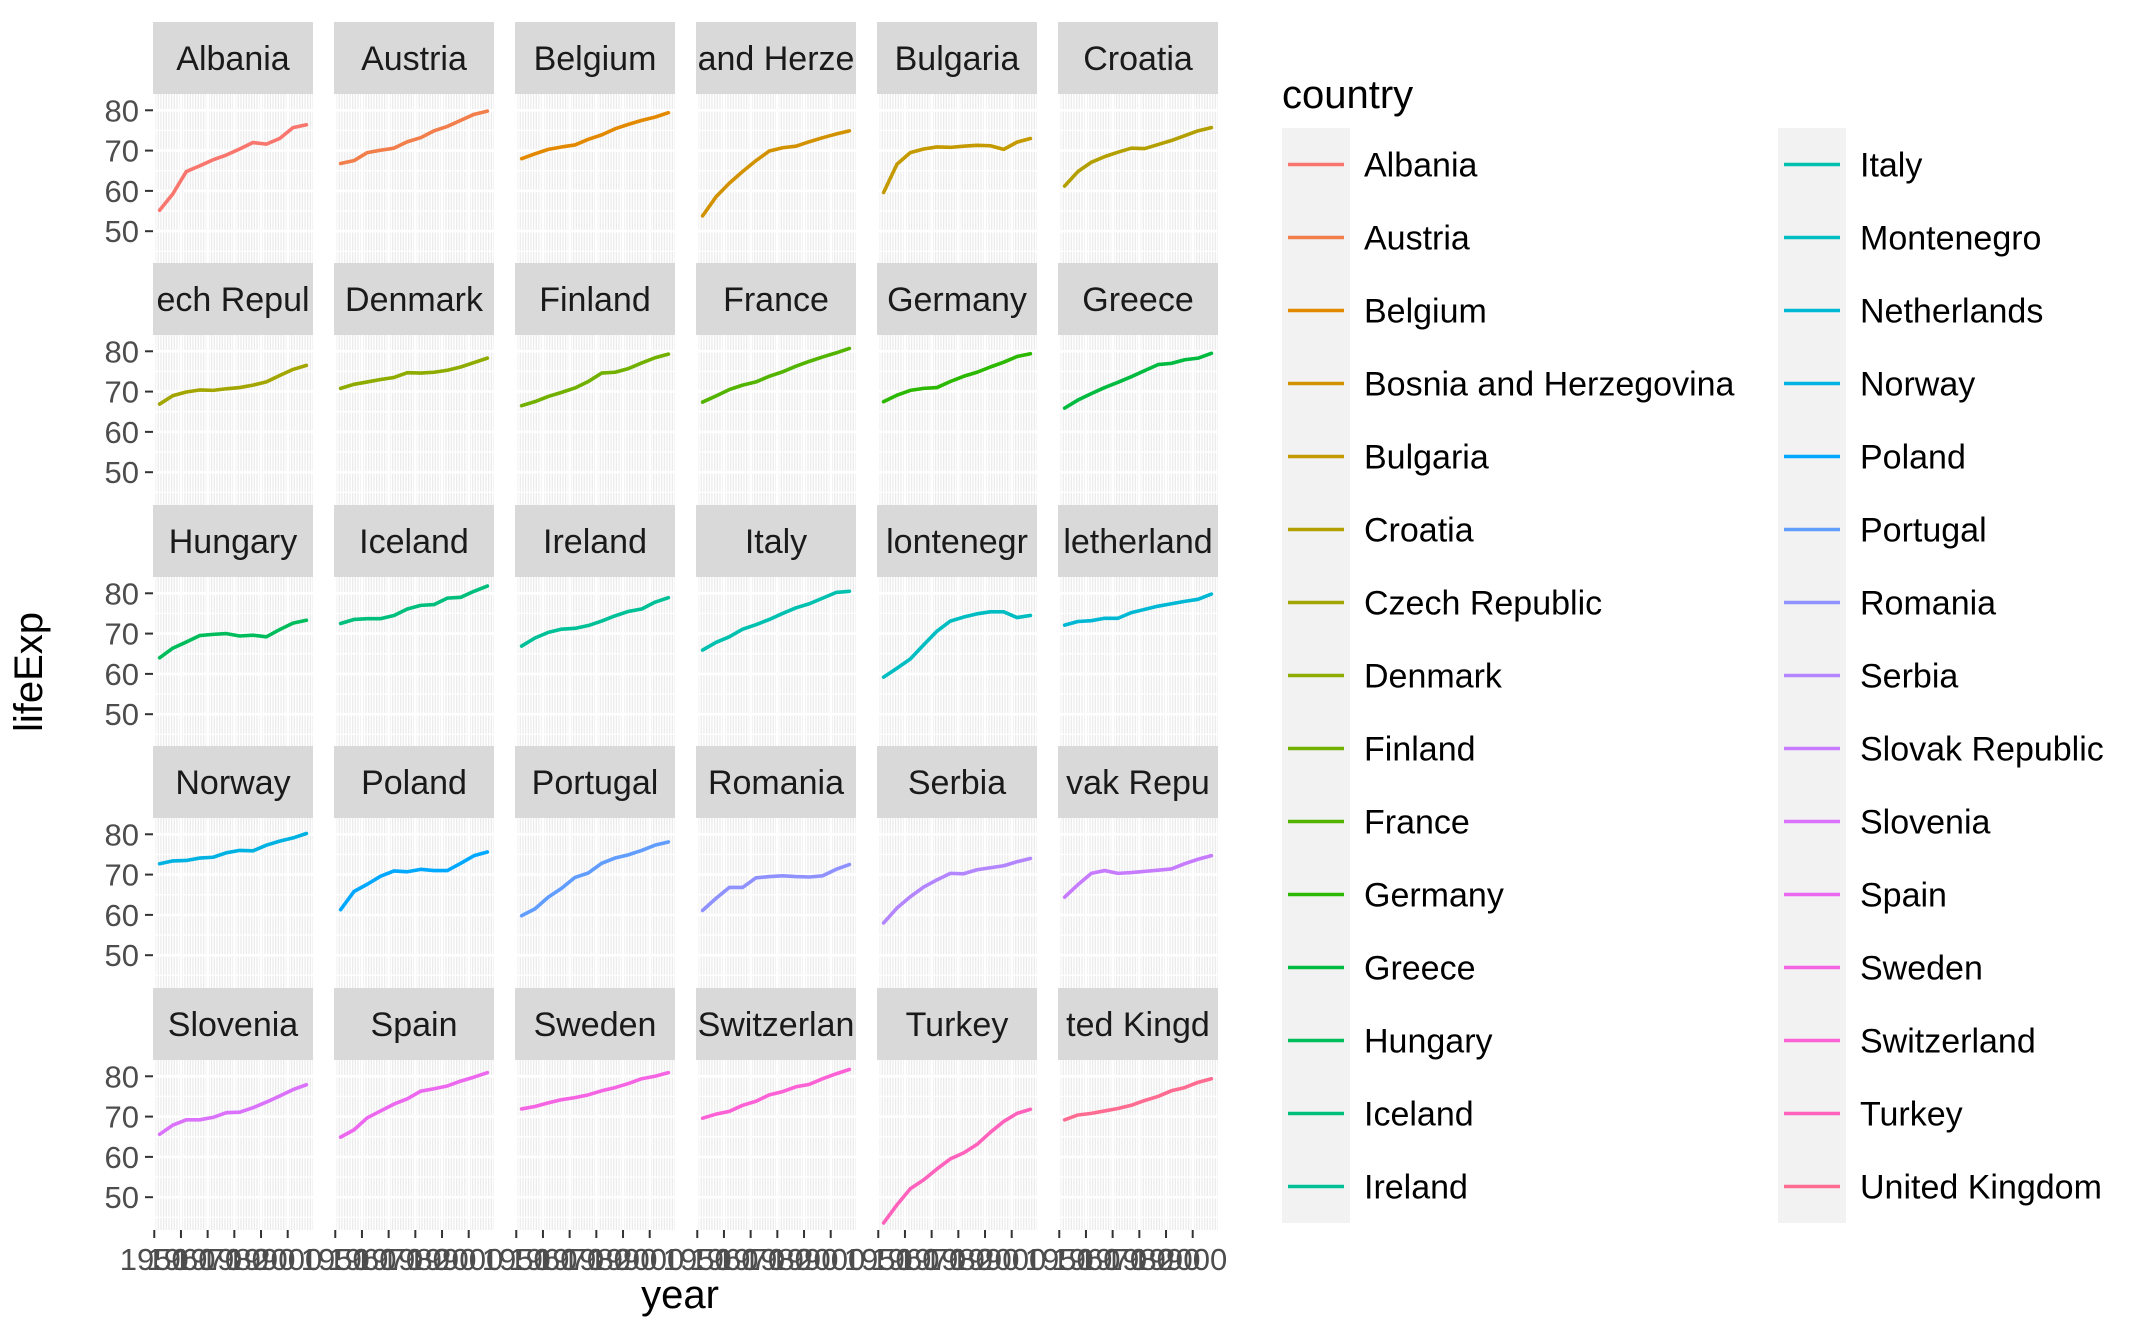 The width and height of the screenshot is (2146, 1326). Describe the element at coordinates (1138, 59) in the screenshot. I see `facet-strip-label: Croatia` at that location.